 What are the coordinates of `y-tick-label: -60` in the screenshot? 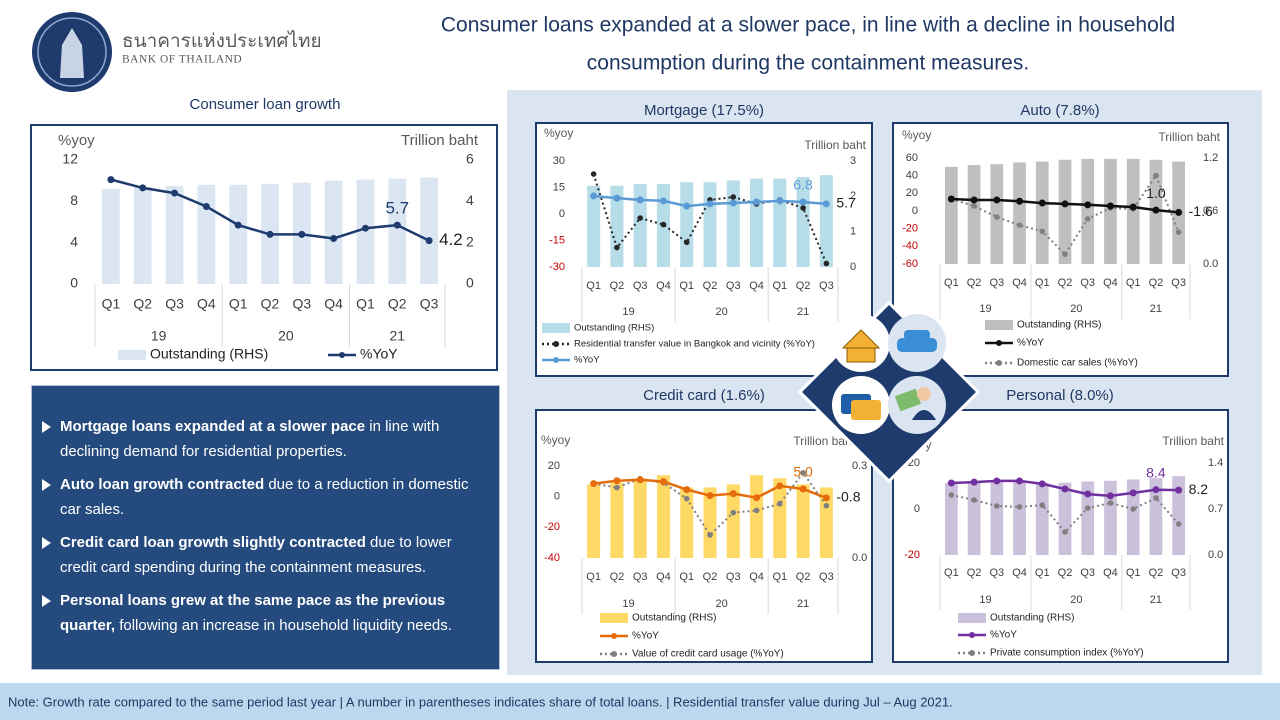 It's located at (910, 264).